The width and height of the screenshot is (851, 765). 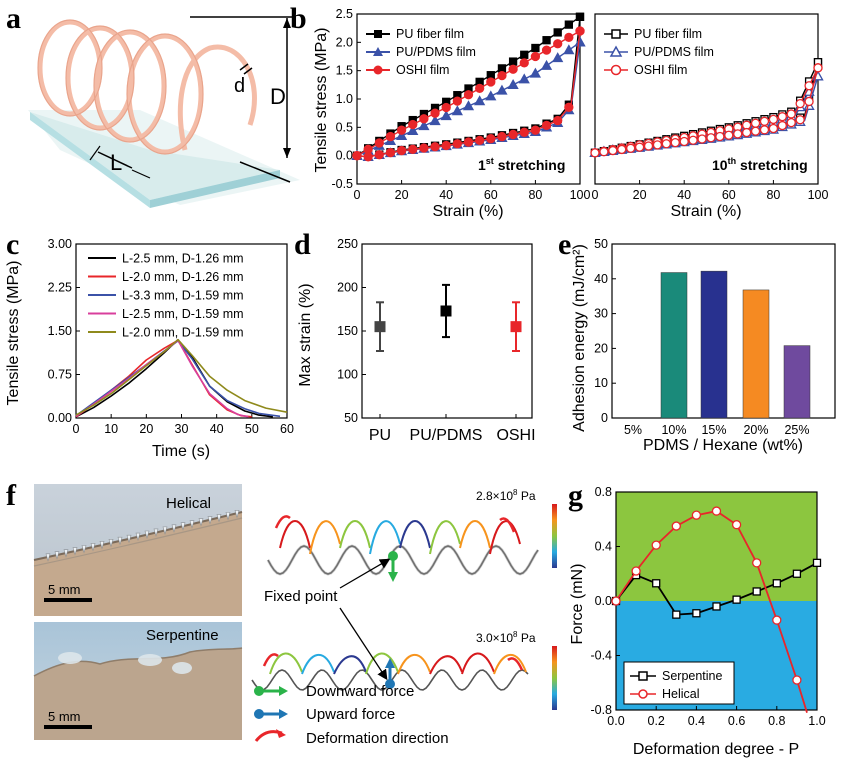 I want to click on b1-ytick-label: 2.5, so click(x=344, y=14).